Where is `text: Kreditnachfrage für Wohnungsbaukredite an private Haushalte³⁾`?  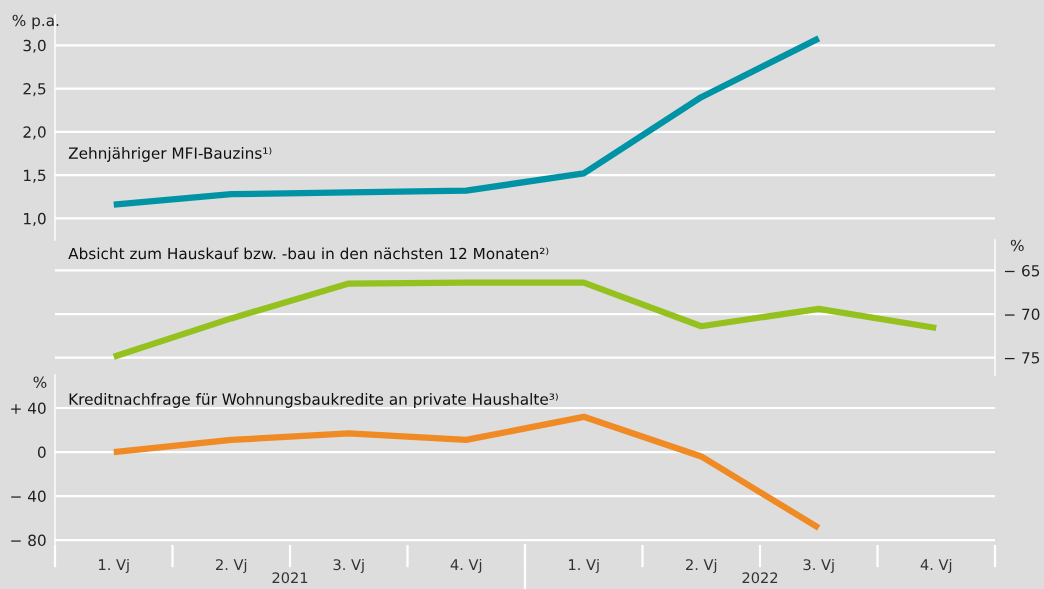
text: Kreditnachfrage für Wohnungsbaukredite an private Haushalte³⁾ is located at coordinates (313, 400).